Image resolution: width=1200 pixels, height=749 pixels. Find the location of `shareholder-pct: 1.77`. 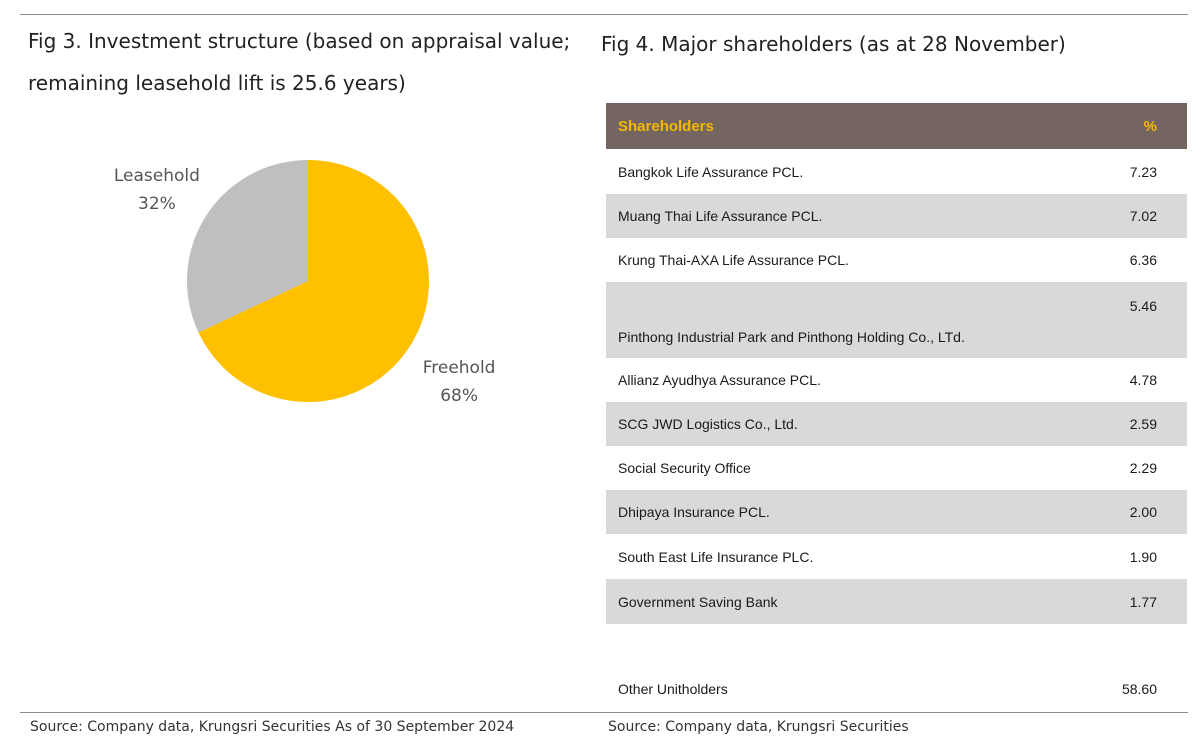

shareholder-pct: 1.77 is located at coordinates (1143, 601).